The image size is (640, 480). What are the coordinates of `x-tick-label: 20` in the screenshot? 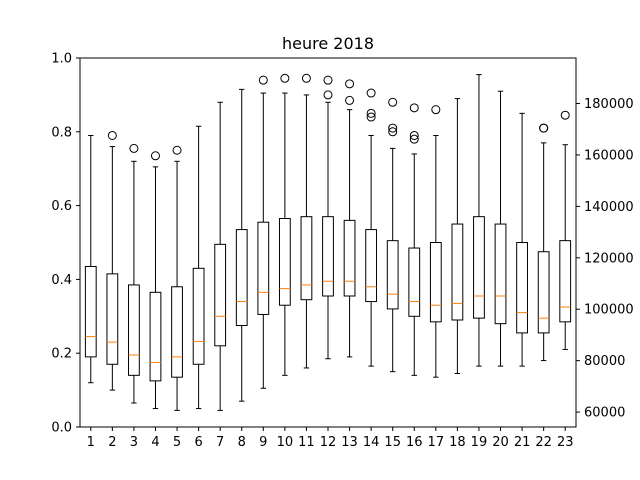 It's located at (500, 442).